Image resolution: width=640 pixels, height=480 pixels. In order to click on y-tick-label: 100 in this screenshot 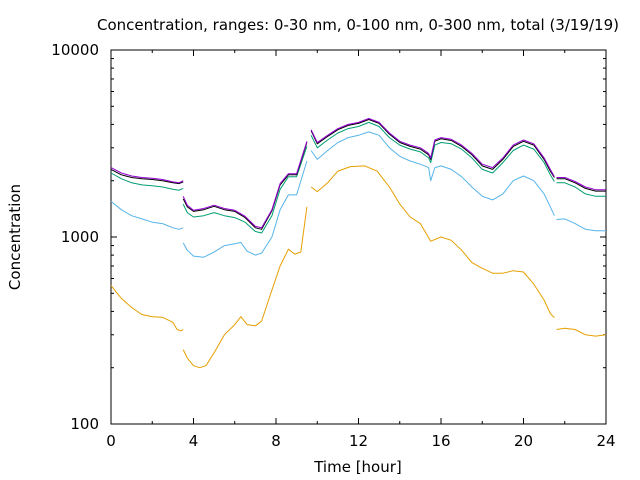, I will do `click(84, 424)`.